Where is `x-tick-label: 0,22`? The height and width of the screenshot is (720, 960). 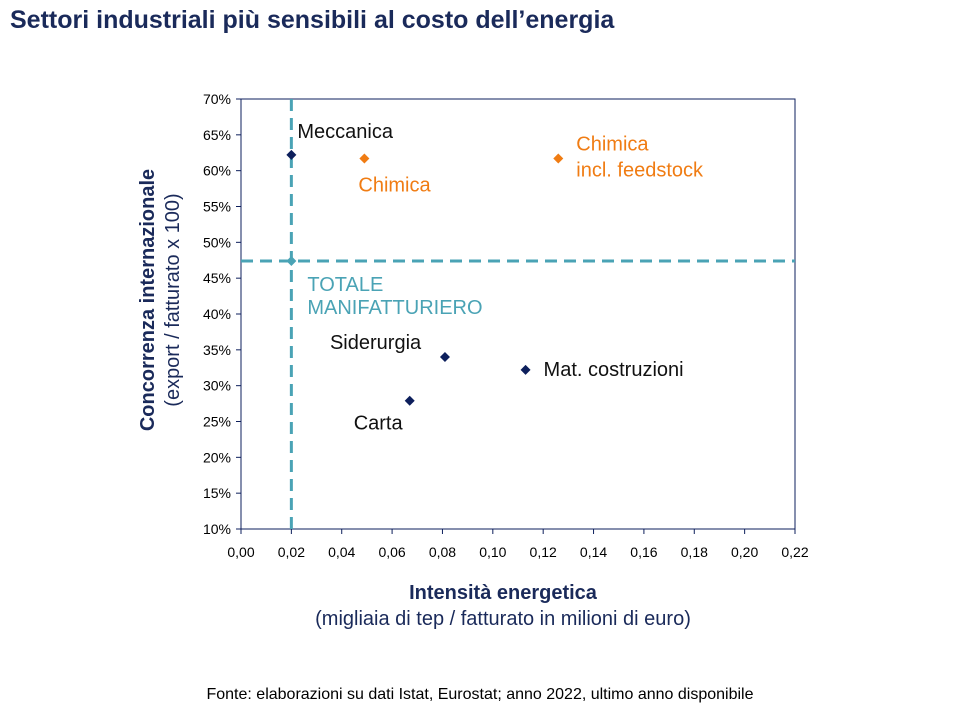
x-tick-label: 0,22 is located at coordinates (794, 552).